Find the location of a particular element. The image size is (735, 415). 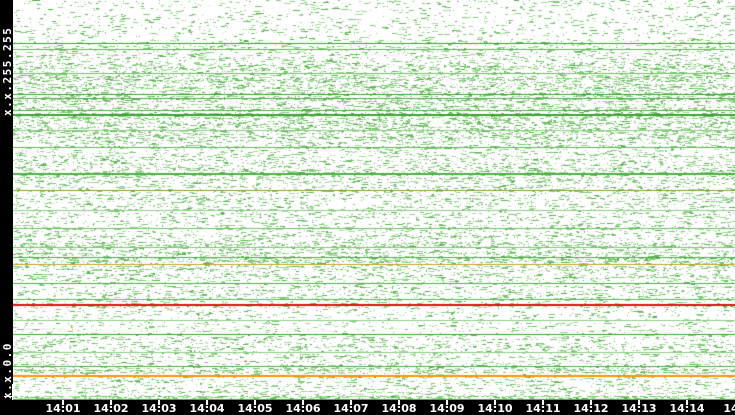

x-tick-label: 14:13 is located at coordinates (639, 408).